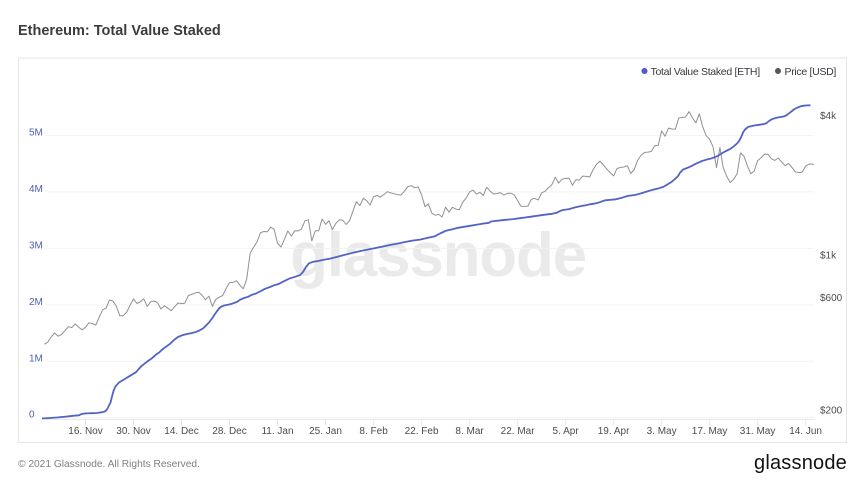 The height and width of the screenshot is (485, 864). Describe the element at coordinates (811, 72) in the screenshot. I see `svg-text: Price [USD]` at that location.